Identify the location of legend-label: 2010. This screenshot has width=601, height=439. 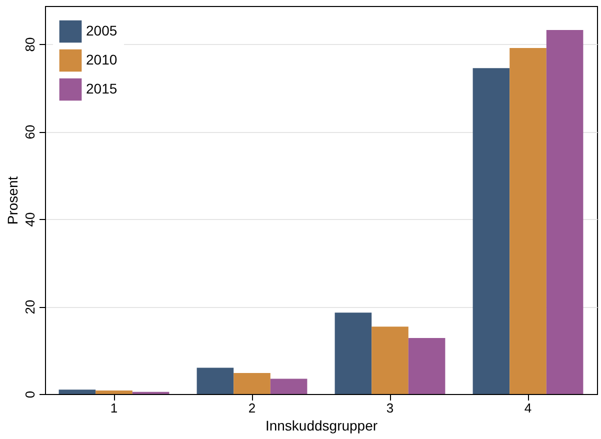
(102, 60).